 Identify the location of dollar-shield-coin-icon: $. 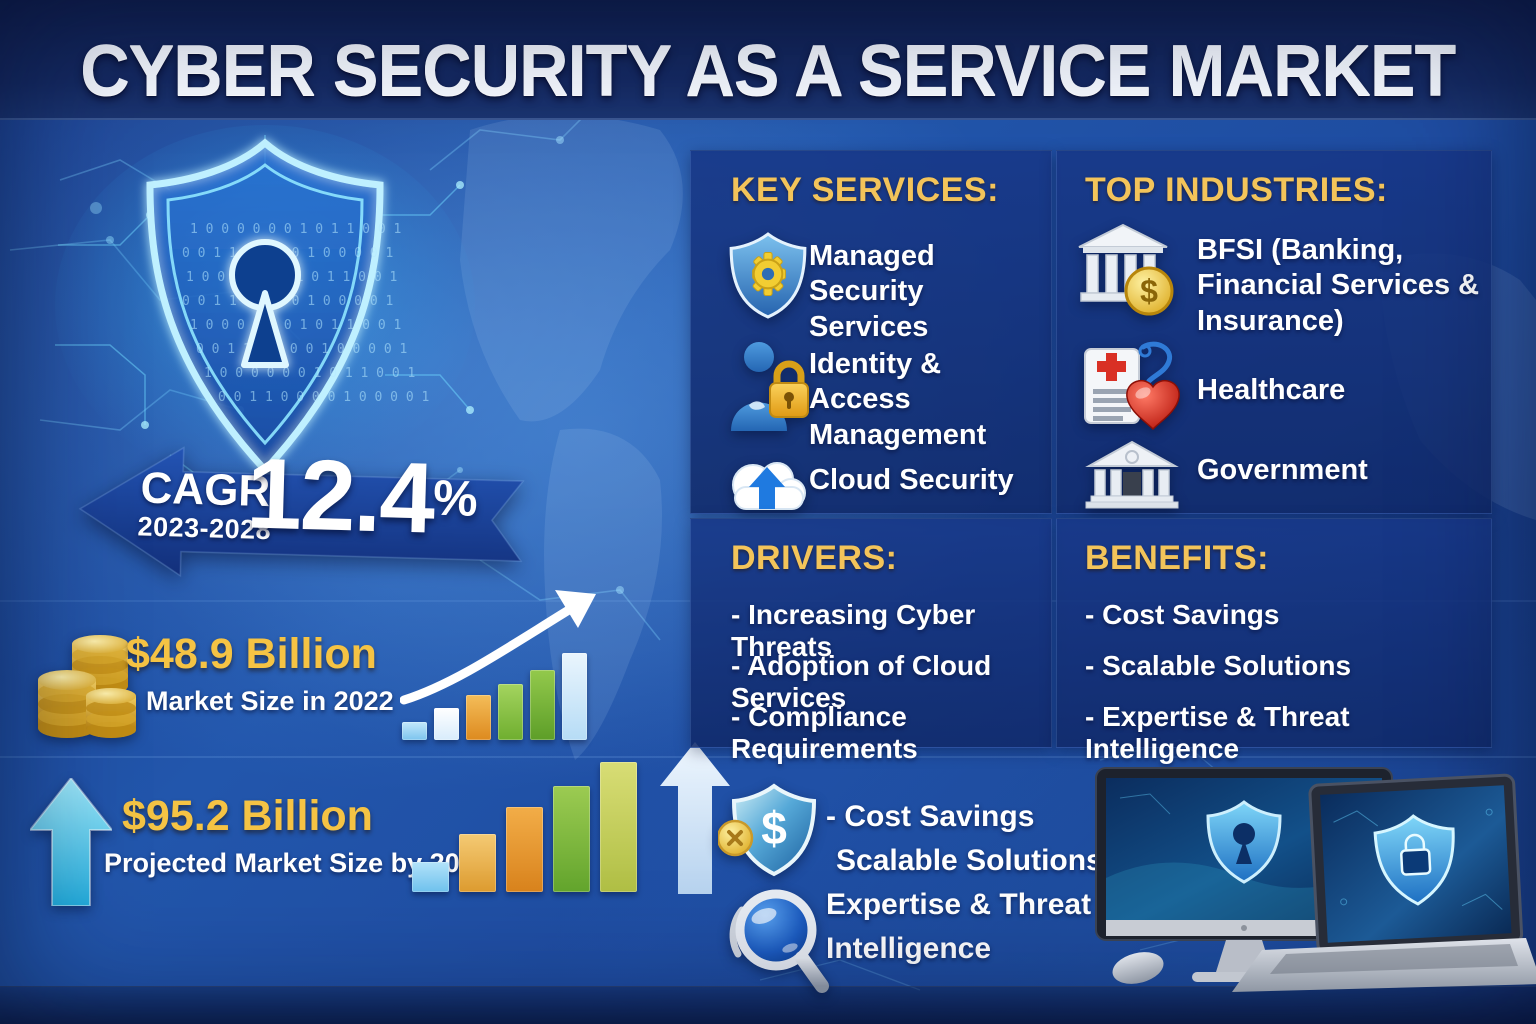
(767, 830).